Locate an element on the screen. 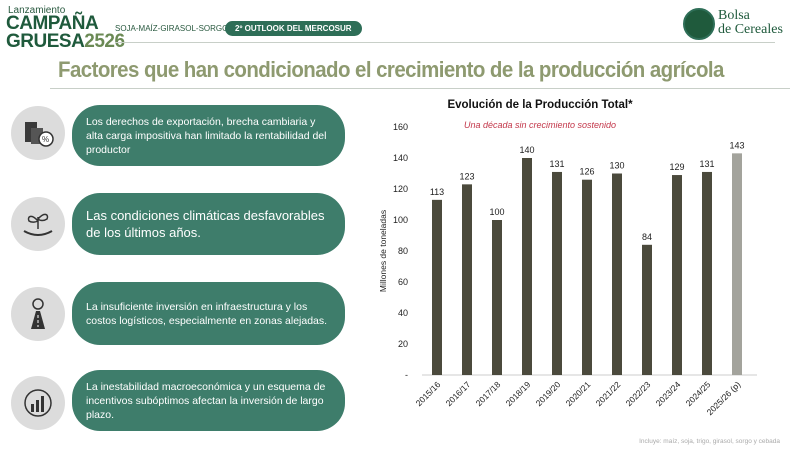  bar-2017/18 is located at coordinates (497, 297).